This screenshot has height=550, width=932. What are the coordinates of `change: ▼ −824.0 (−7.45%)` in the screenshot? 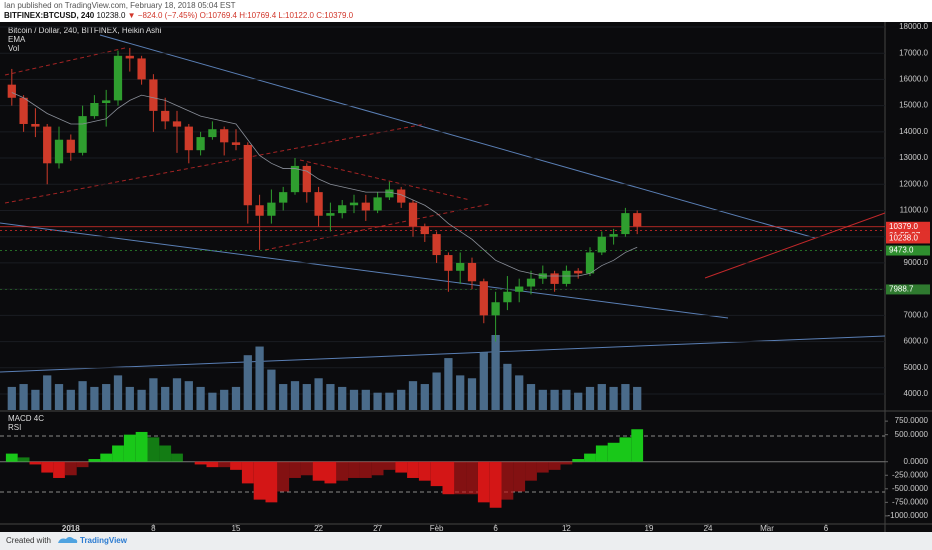 It's located at (163, 15).